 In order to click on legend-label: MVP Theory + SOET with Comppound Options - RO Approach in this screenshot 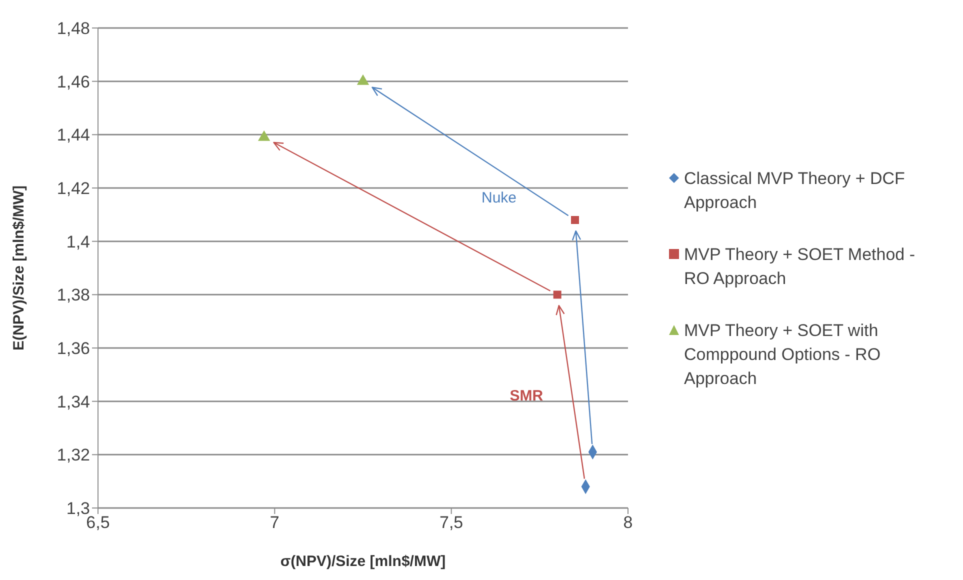, I will do `click(783, 355)`.